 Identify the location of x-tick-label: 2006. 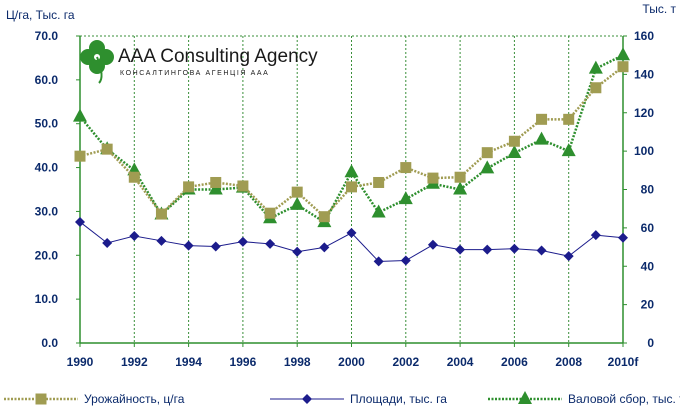
(514, 362).